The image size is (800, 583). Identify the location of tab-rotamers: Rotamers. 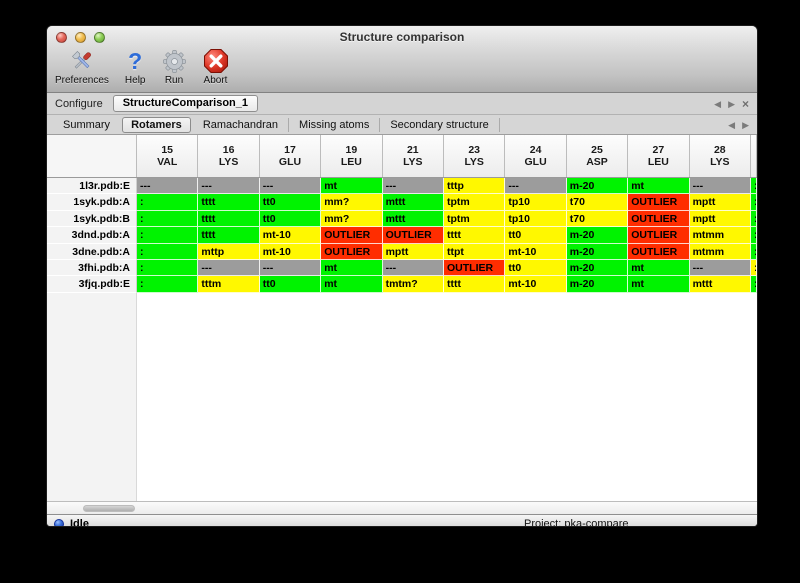
(156, 124).